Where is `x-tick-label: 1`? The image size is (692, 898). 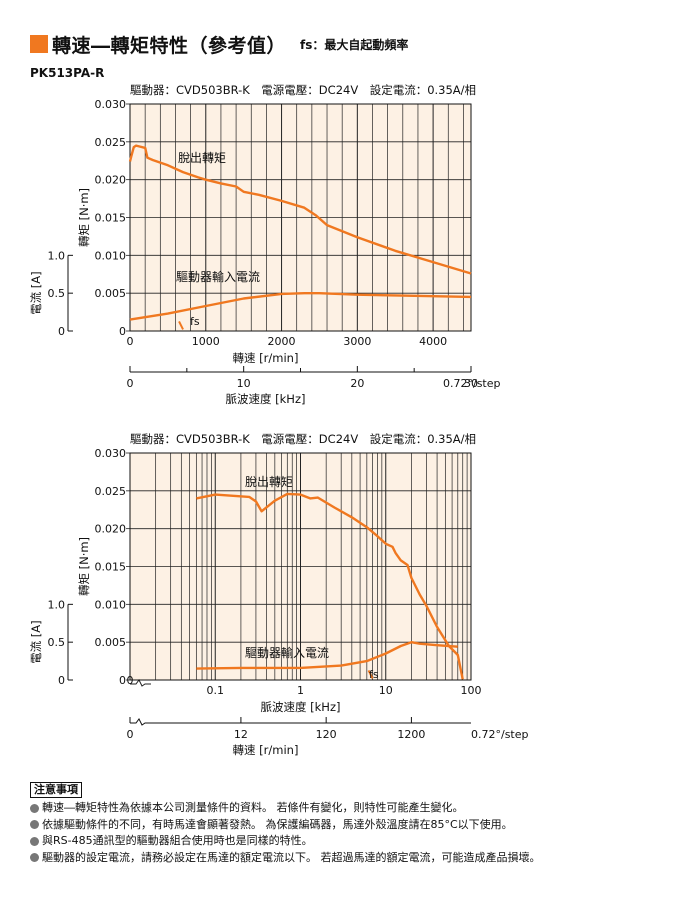 x-tick-label: 1 is located at coordinates (300, 690).